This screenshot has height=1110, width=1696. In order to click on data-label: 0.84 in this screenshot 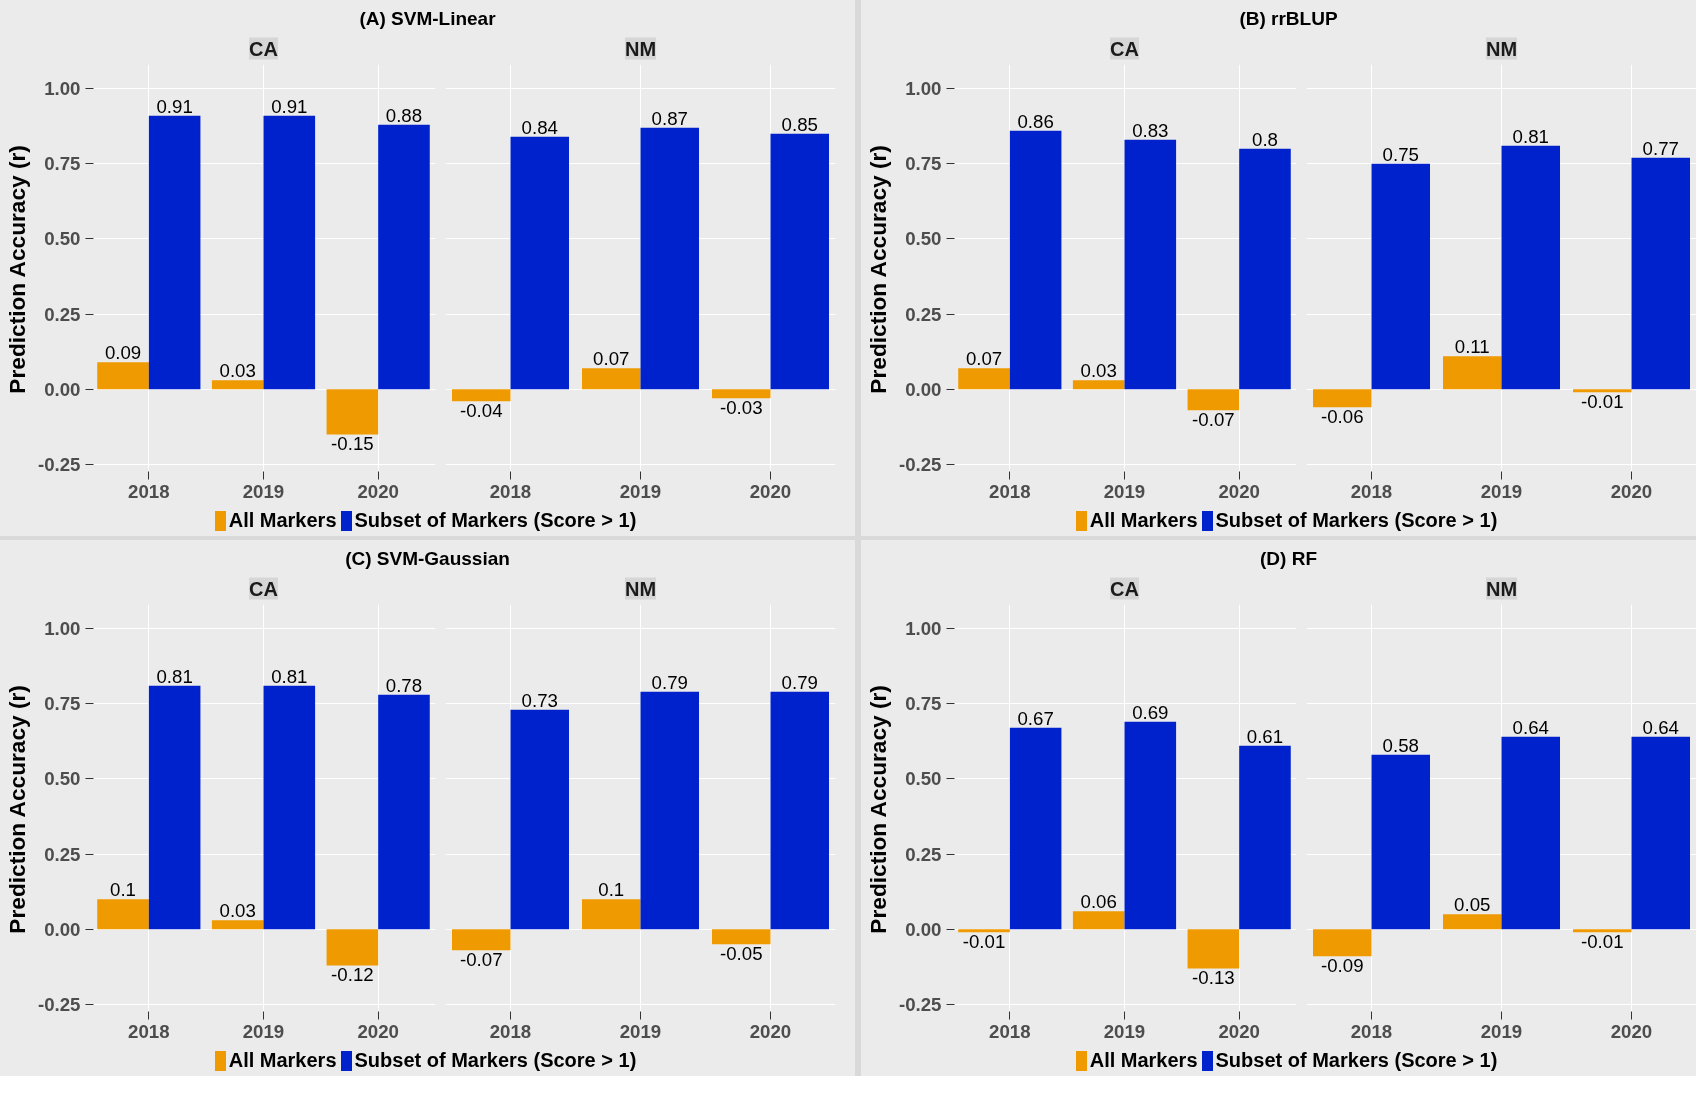, I will do `click(539, 127)`.